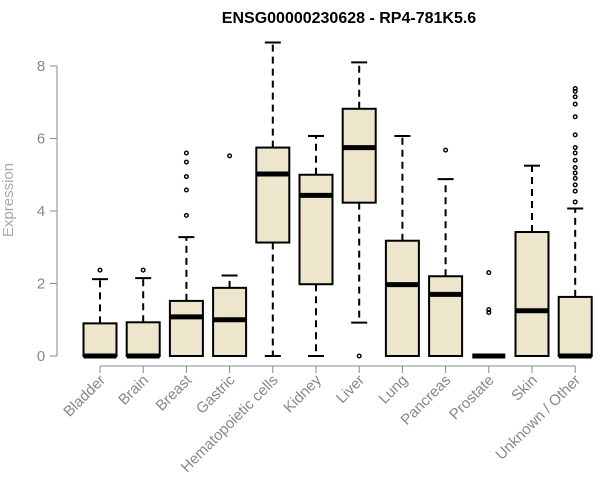 This screenshot has height=500, width=600. What do you see at coordinates (143, 313) in the screenshot?
I see `box-brain` at bounding box center [143, 313].